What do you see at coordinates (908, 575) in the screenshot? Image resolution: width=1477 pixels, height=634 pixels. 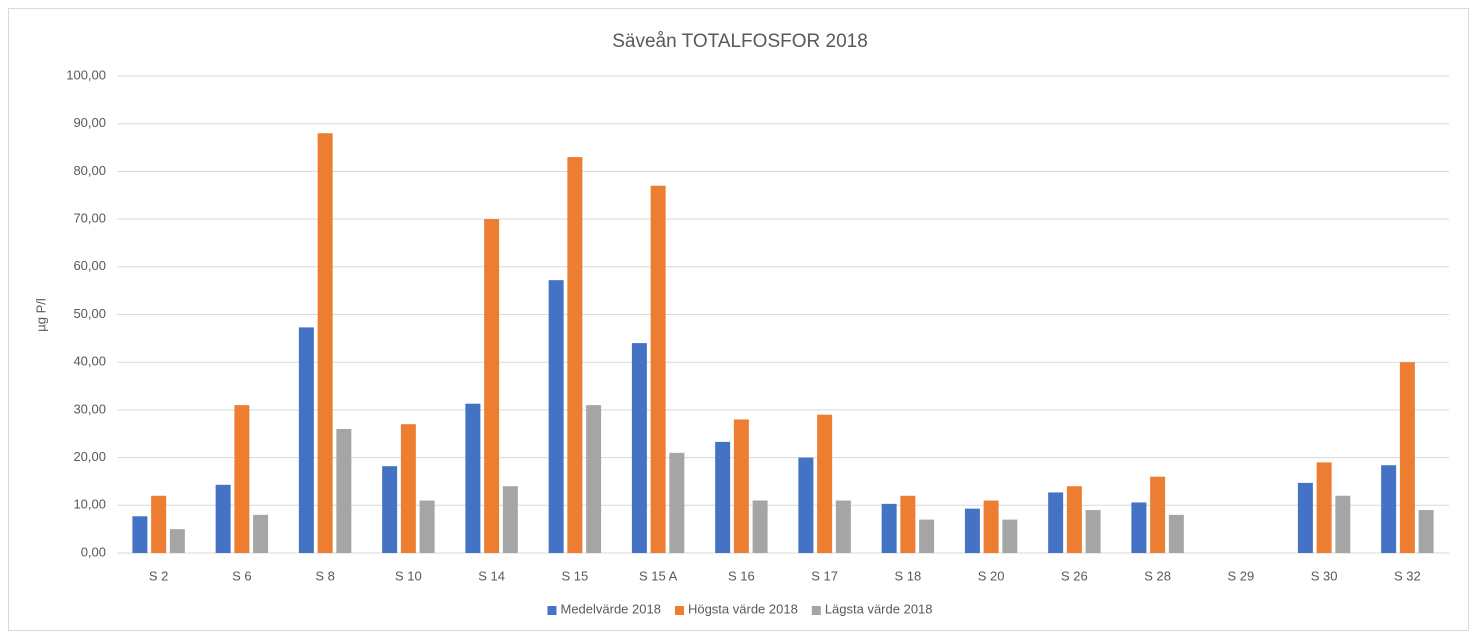 I see `x-tick-label: S 18` at bounding box center [908, 575].